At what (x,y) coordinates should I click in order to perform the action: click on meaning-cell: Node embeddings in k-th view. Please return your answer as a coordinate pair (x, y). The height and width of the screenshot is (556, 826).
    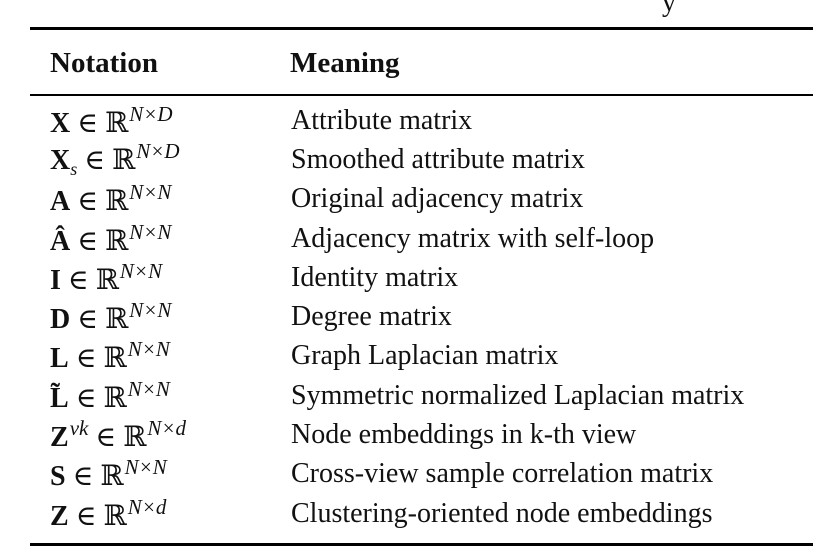
    Looking at the image, I should click on (464, 435).